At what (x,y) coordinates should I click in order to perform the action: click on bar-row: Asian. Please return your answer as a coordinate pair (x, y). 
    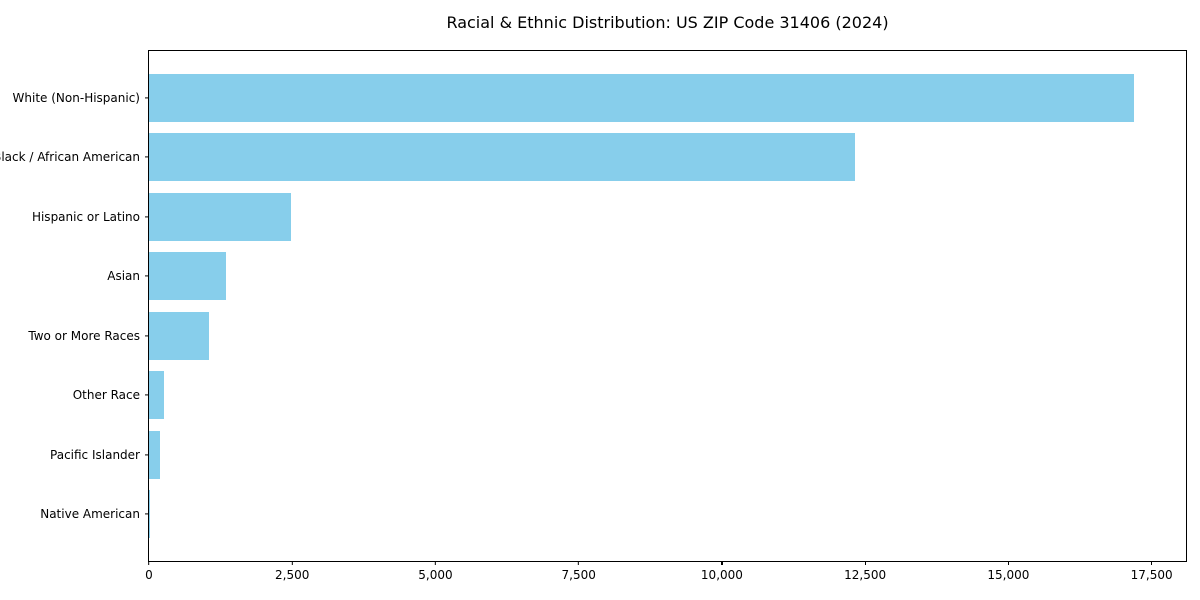
    Looking at the image, I should click on (646, 277).